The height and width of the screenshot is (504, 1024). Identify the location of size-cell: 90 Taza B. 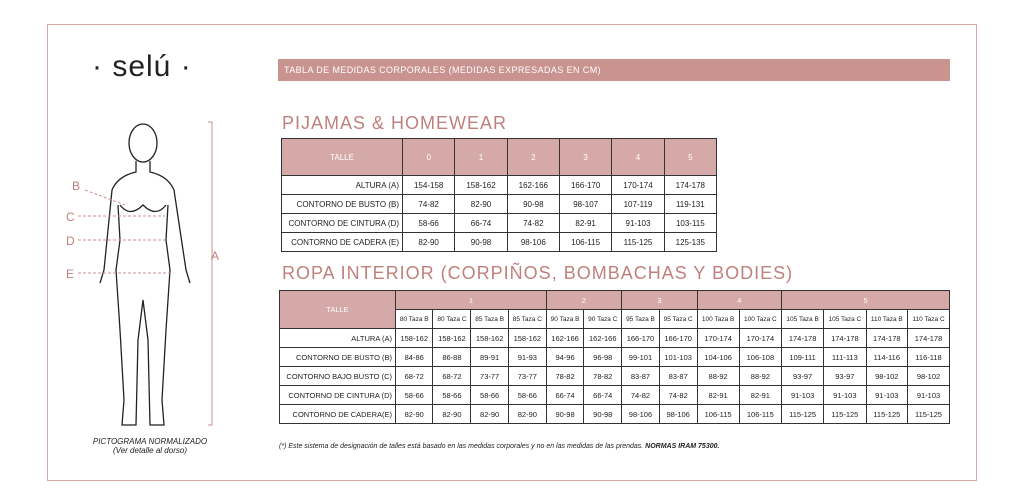
(565, 319).